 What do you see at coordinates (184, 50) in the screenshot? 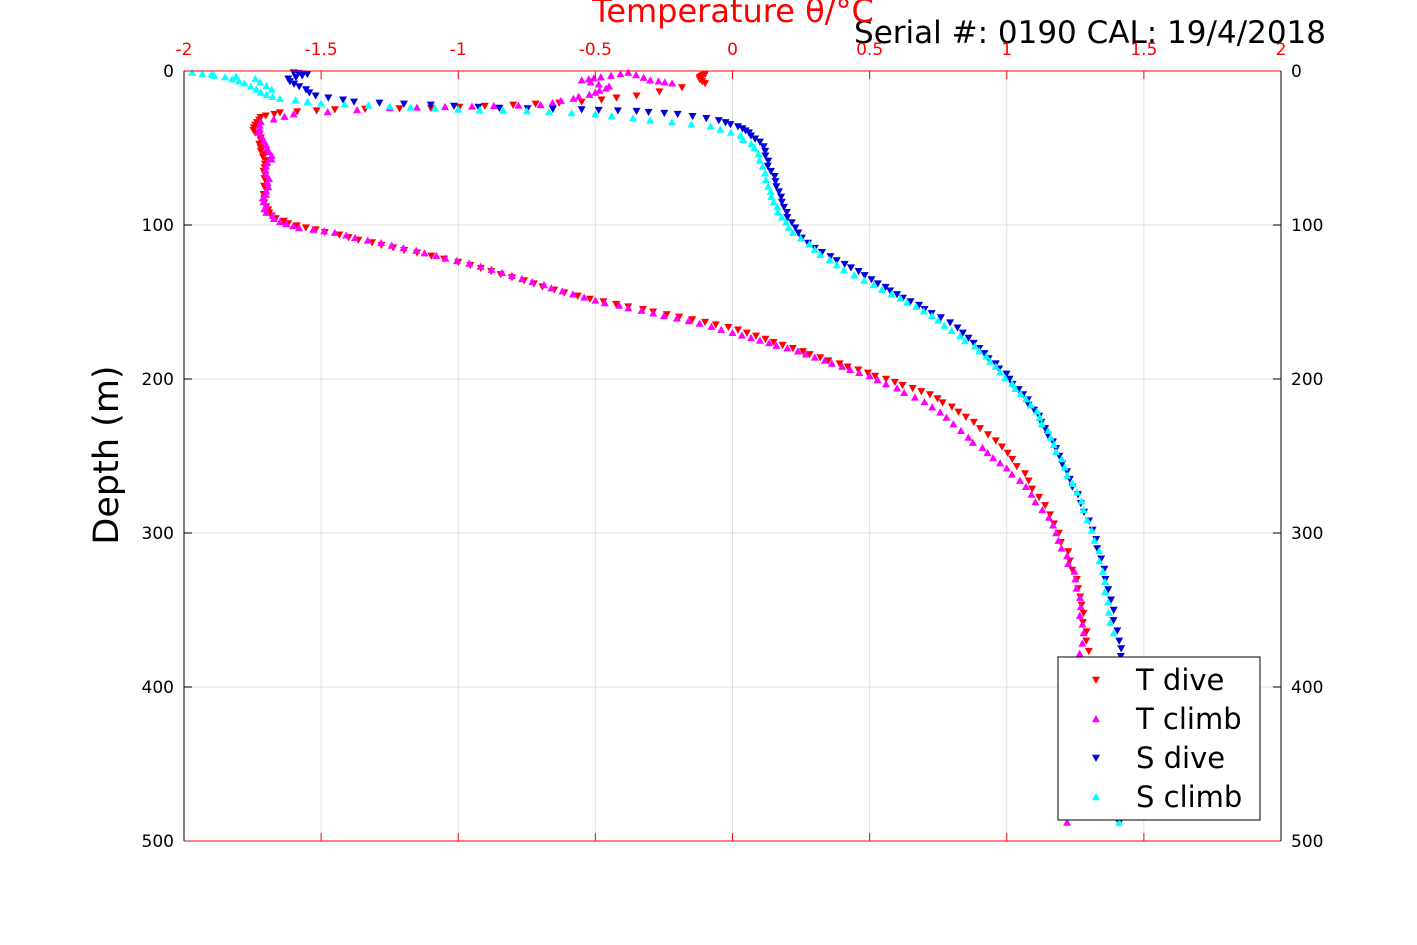
I see `x-tick-label: -2` at bounding box center [184, 50].